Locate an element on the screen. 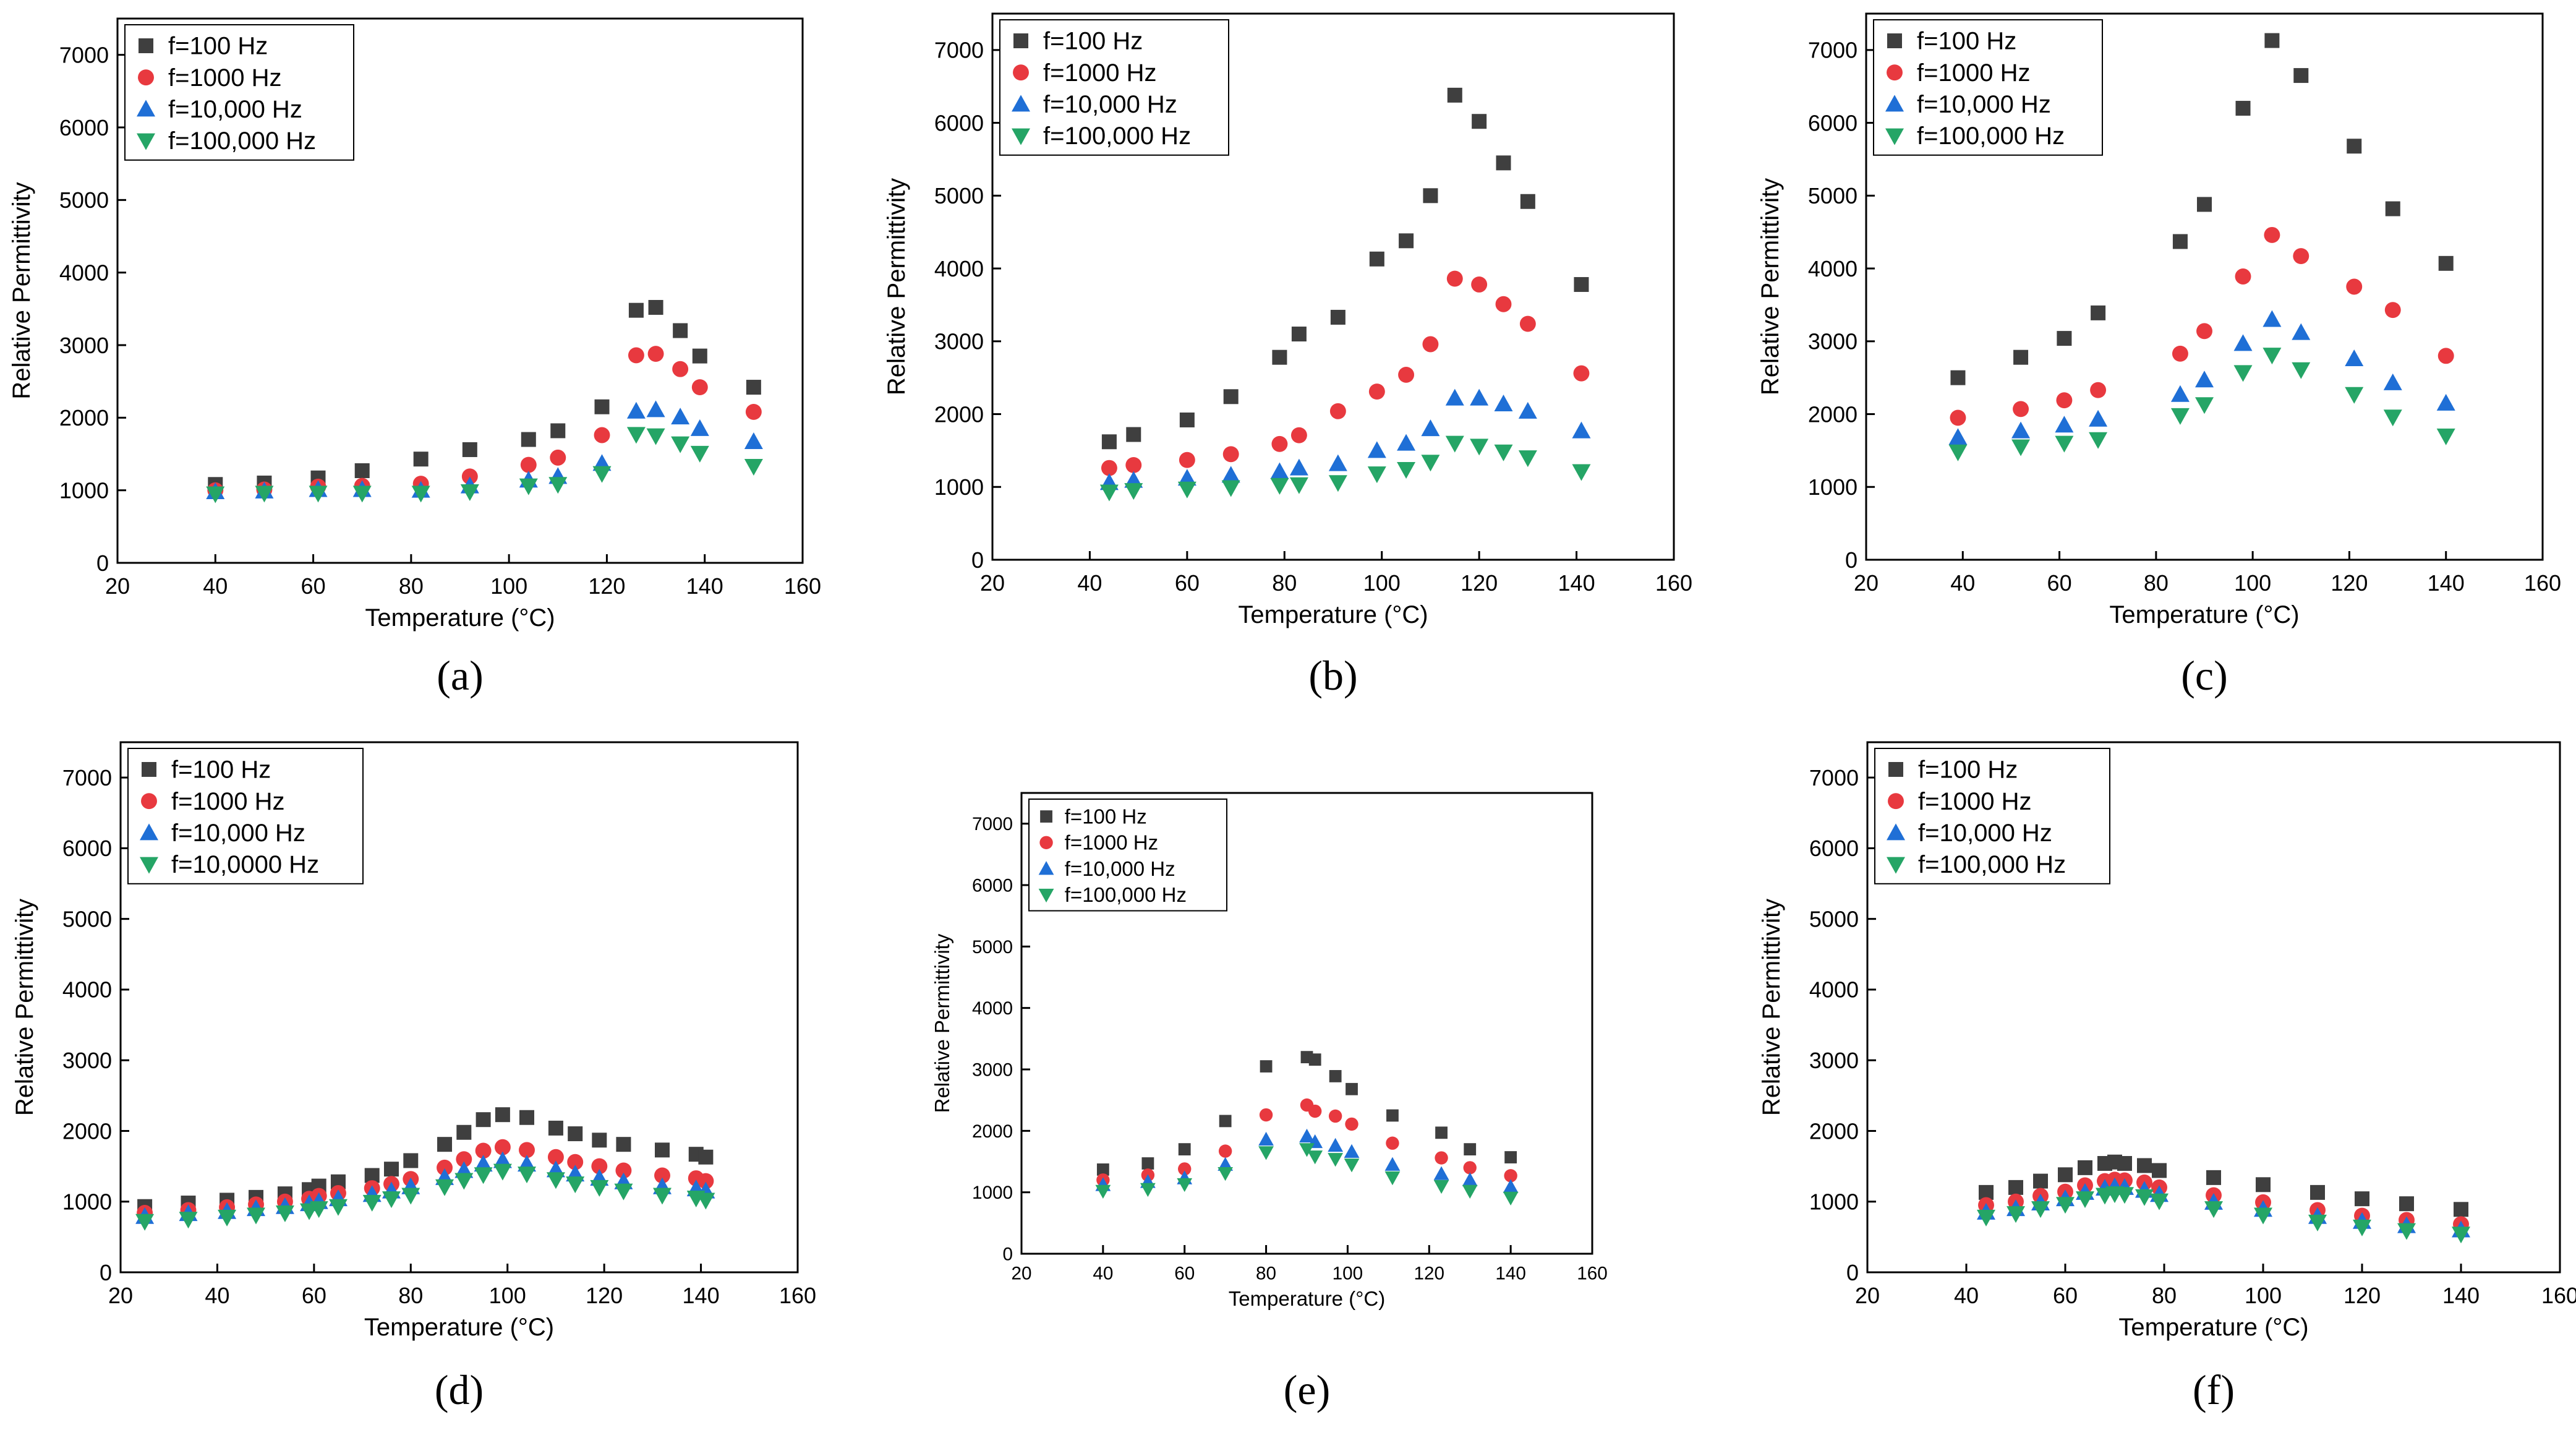 The height and width of the screenshot is (1443, 2576). legend: f=100 Hz f=1000 Hz f=10,000 Hz f=10,0000 Hz is located at coordinates (245, 816).